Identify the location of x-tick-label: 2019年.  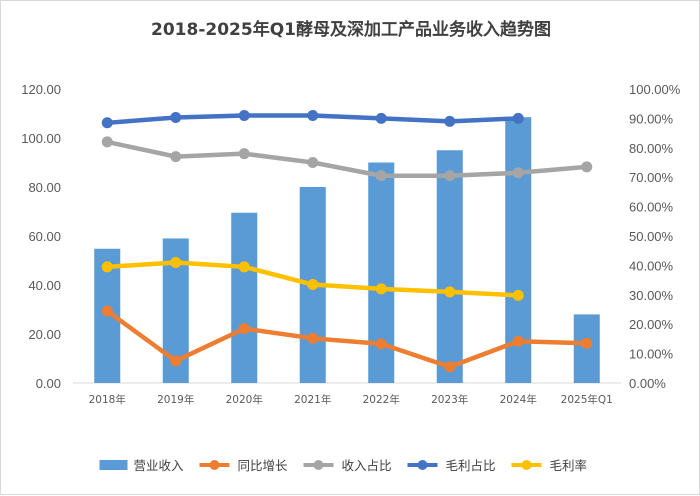
(175, 399).